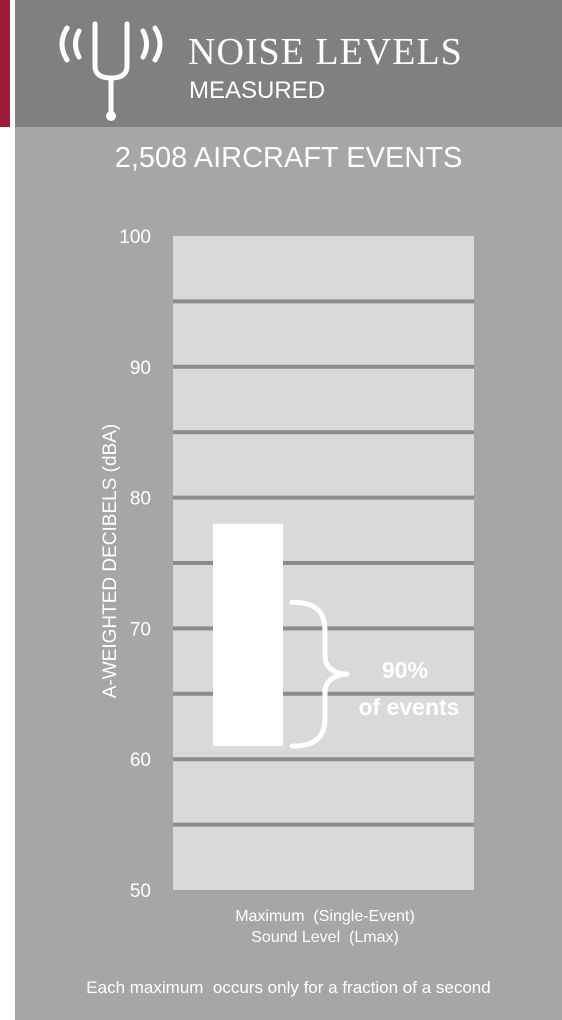 The height and width of the screenshot is (1020, 562). Describe the element at coordinates (257, 90) in the screenshot. I see `page-subtitle: MEASURED` at that location.